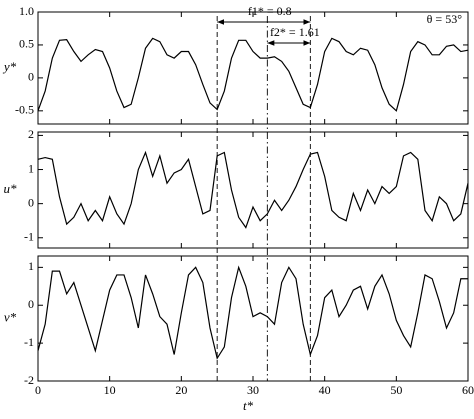  What do you see at coordinates (445, 19) in the screenshot?
I see `annotation: θ = 53°` at bounding box center [445, 19].